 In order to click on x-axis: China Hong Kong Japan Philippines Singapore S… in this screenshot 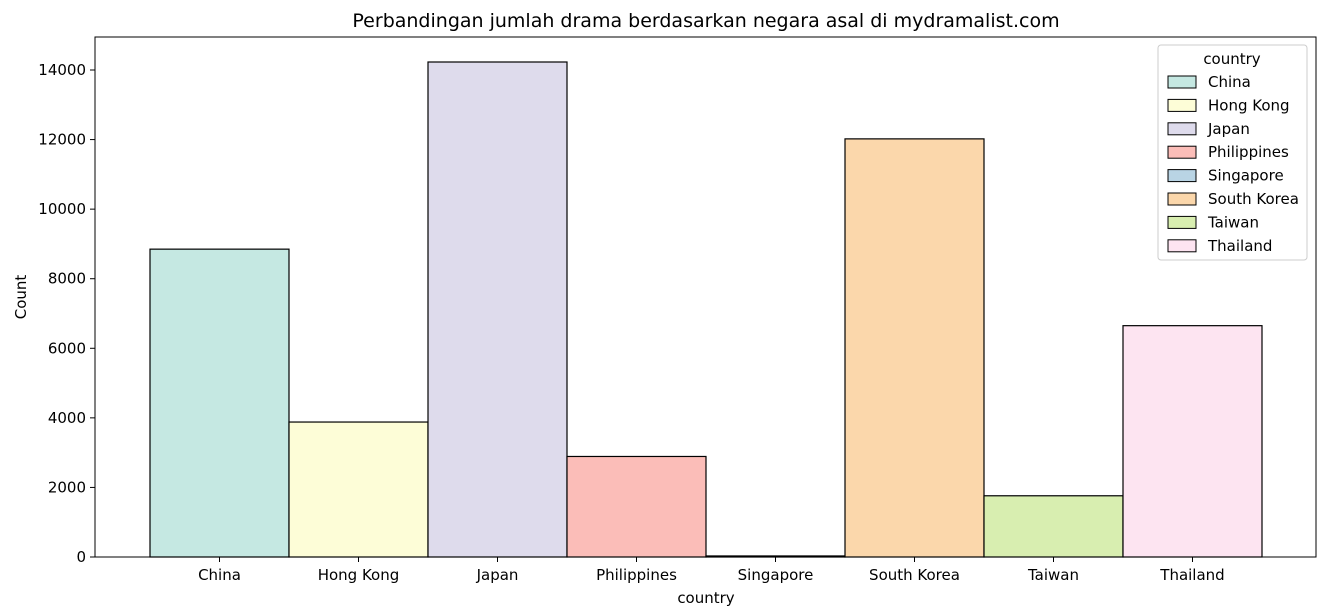, I will do `click(711, 570)`.